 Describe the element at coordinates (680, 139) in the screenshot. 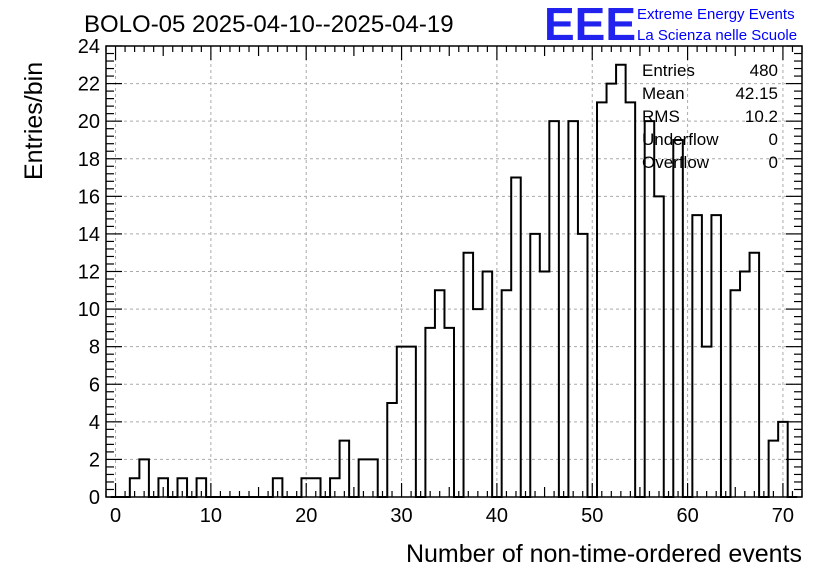

I see `stat-label-underflow: Underflow` at that location.